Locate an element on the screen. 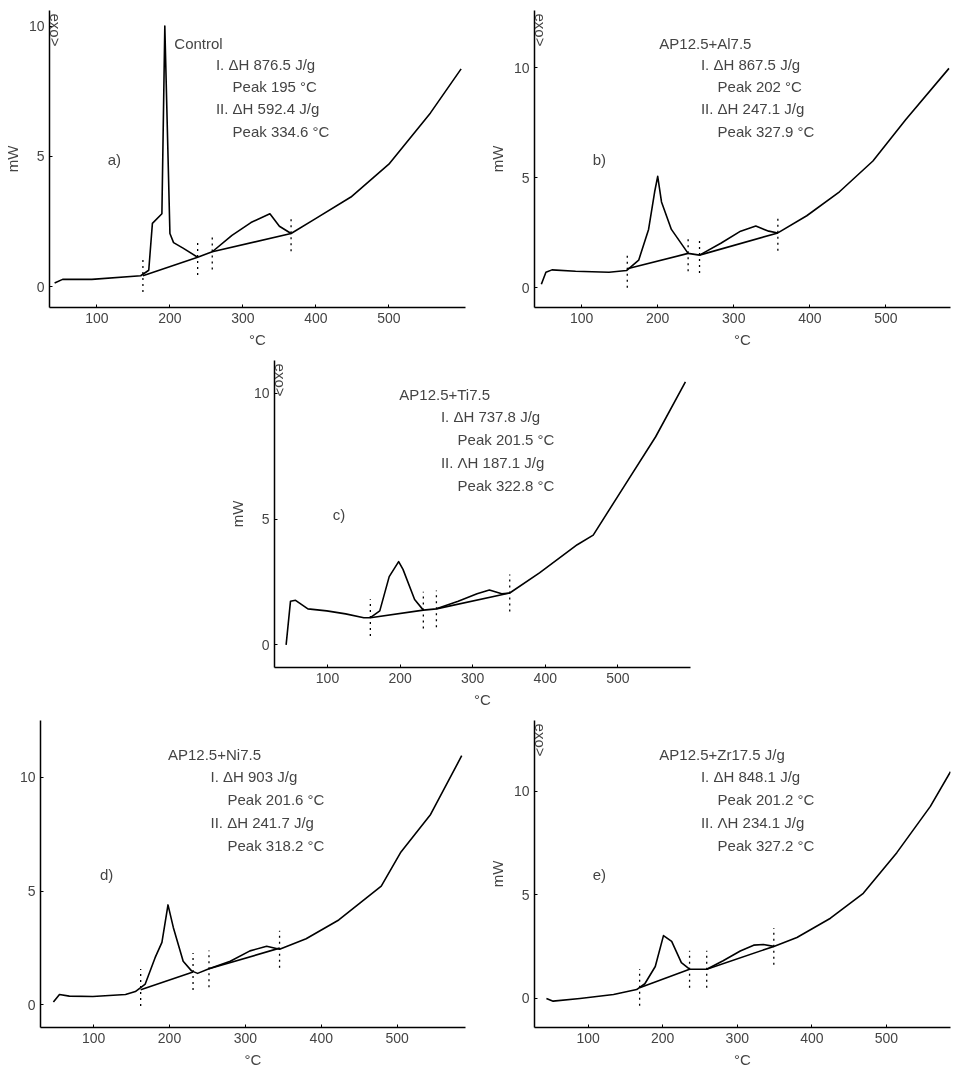  annotation: Peak 327.9 °C is located at coordinates (766, 131).